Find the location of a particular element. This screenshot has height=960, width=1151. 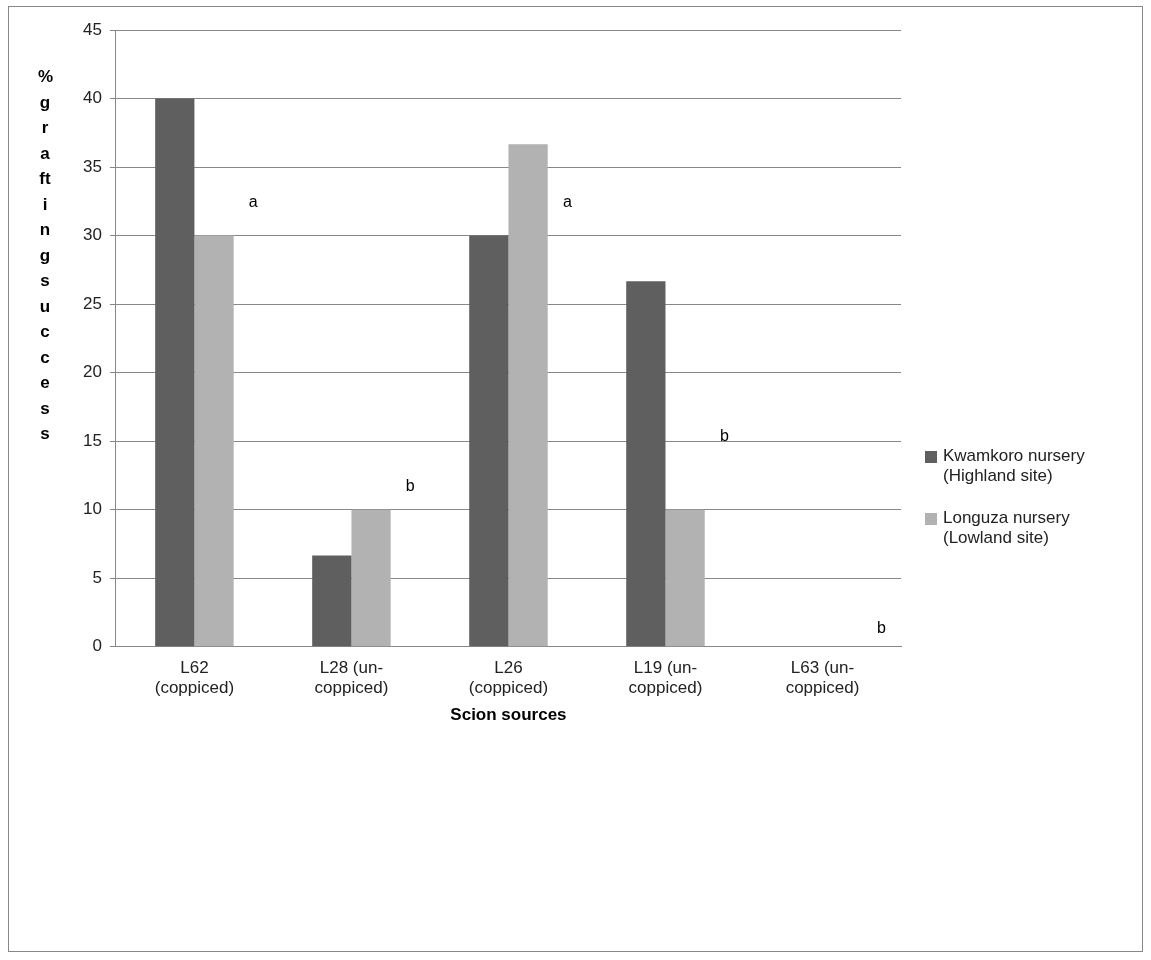

y-tick-label: 0 is located at coordinates (97, 646).